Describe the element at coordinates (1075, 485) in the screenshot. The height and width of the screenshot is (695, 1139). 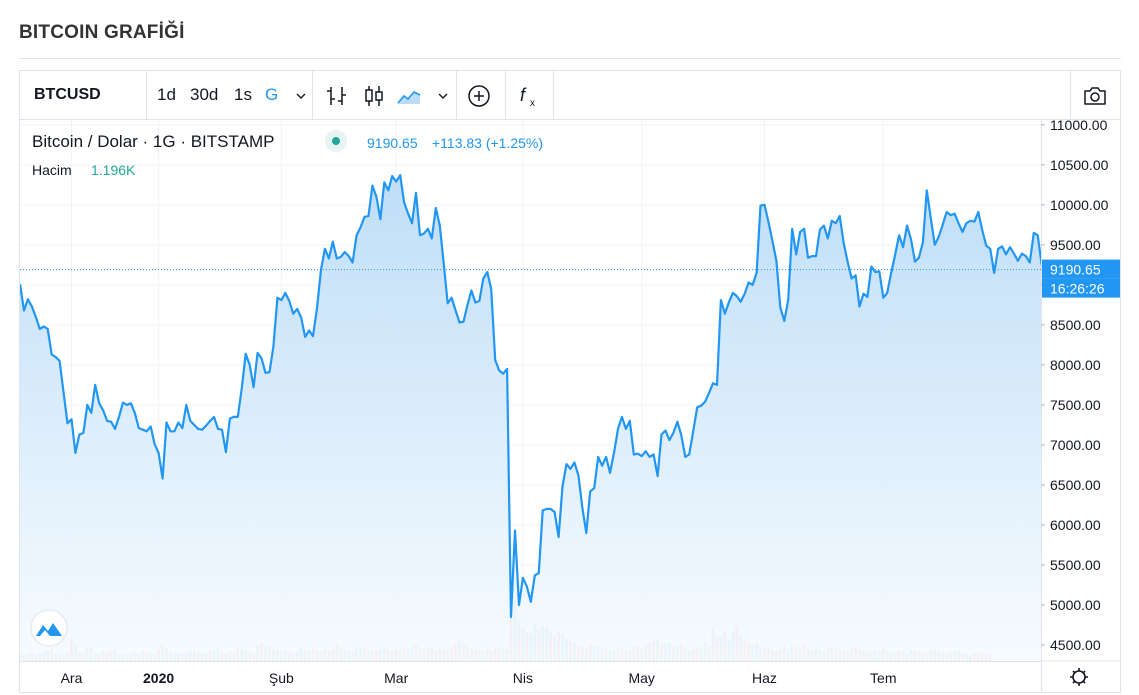
I see `y-tick-label: 6500.00` at that location.